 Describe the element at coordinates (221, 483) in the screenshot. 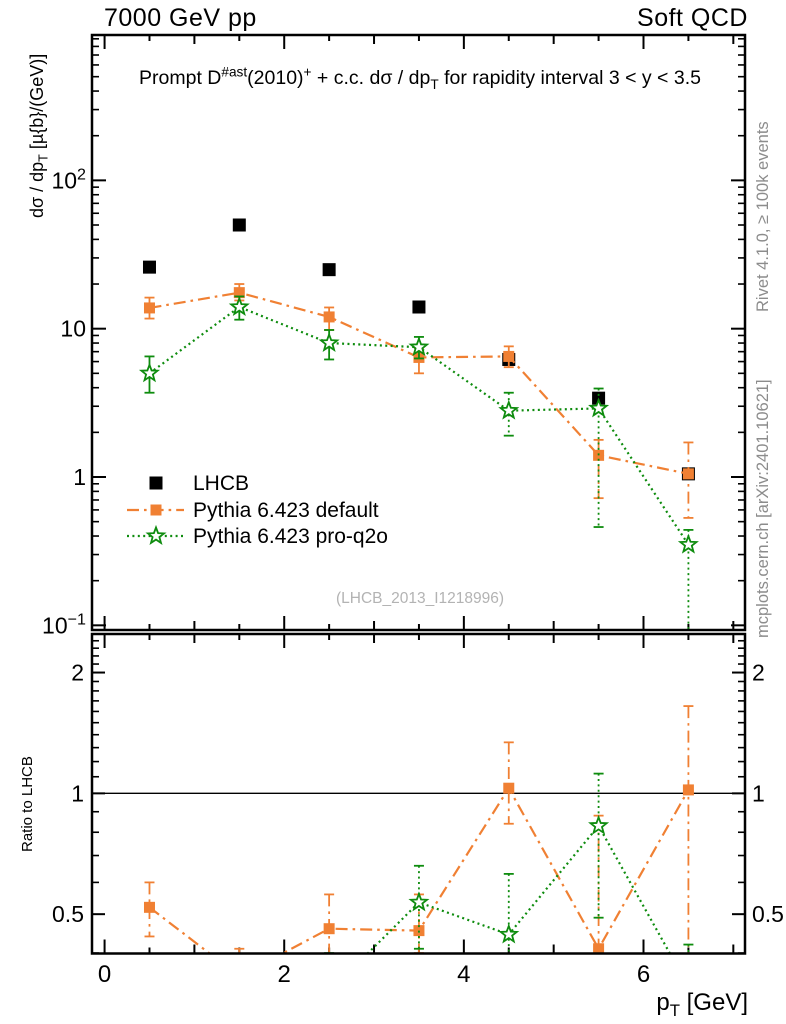

I see `legend-label: LHCB` at that location.